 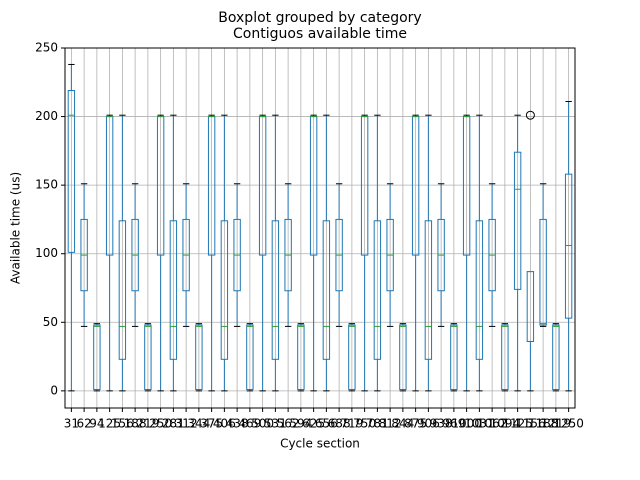 I want to click on x-tick-label: 344, so click(x=198, y=424).